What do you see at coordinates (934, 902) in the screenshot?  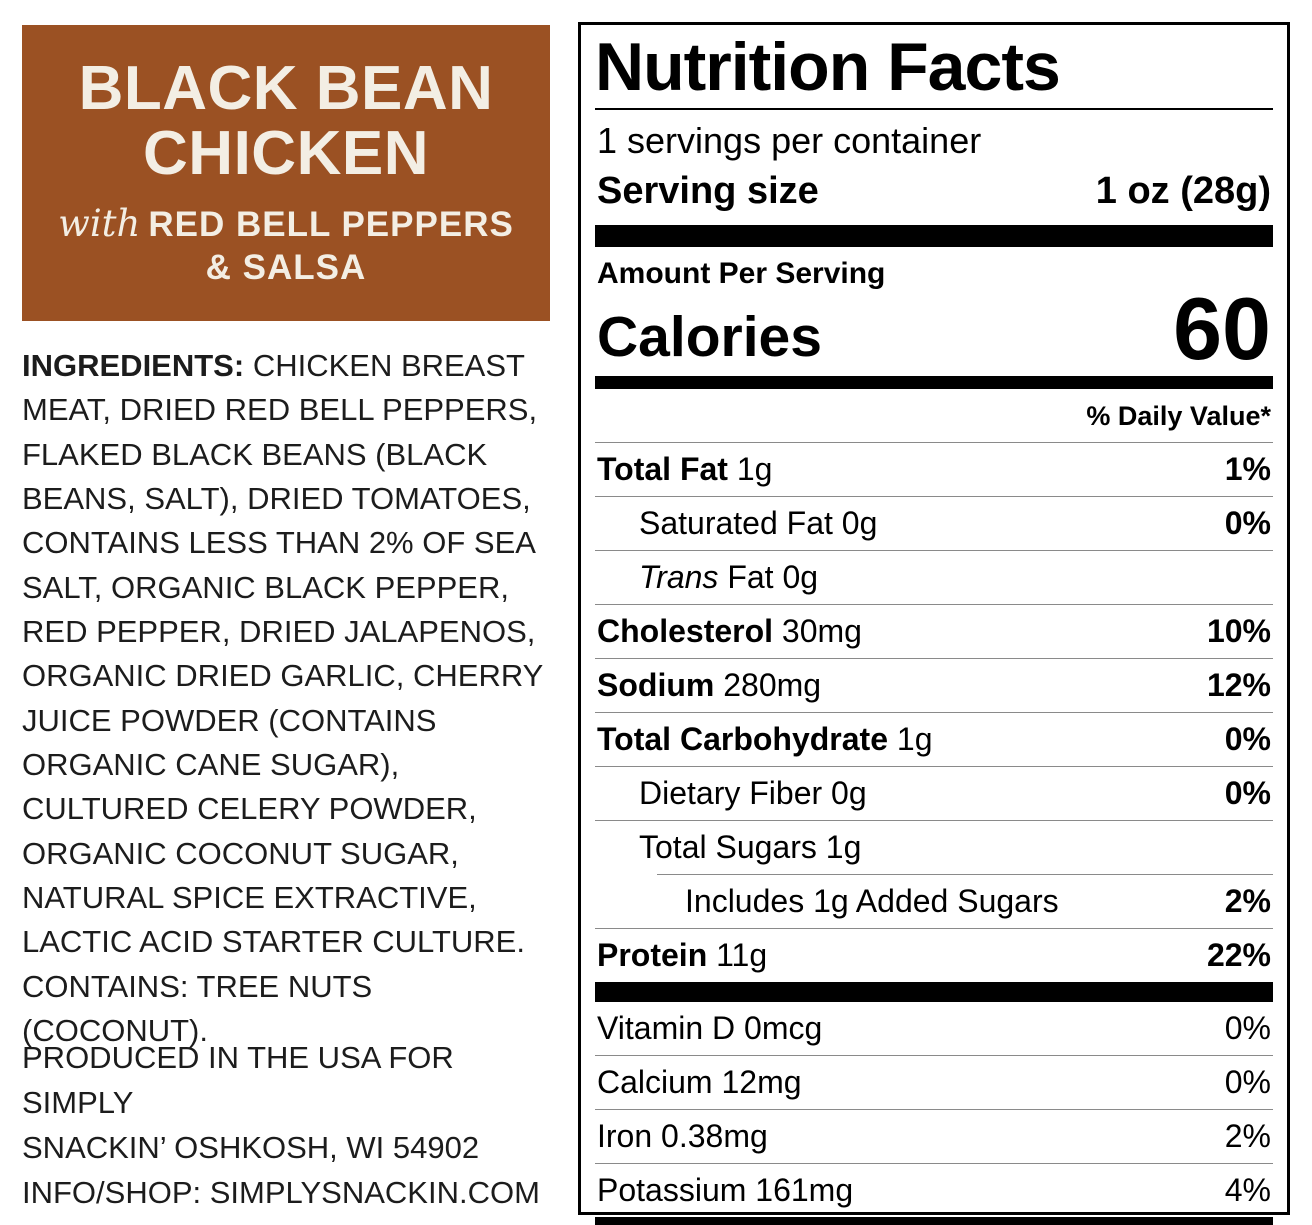 I see `nutrient-row-added-sugars: Includes 1g Added Sugars 2%` at bounding box center [934, 902].